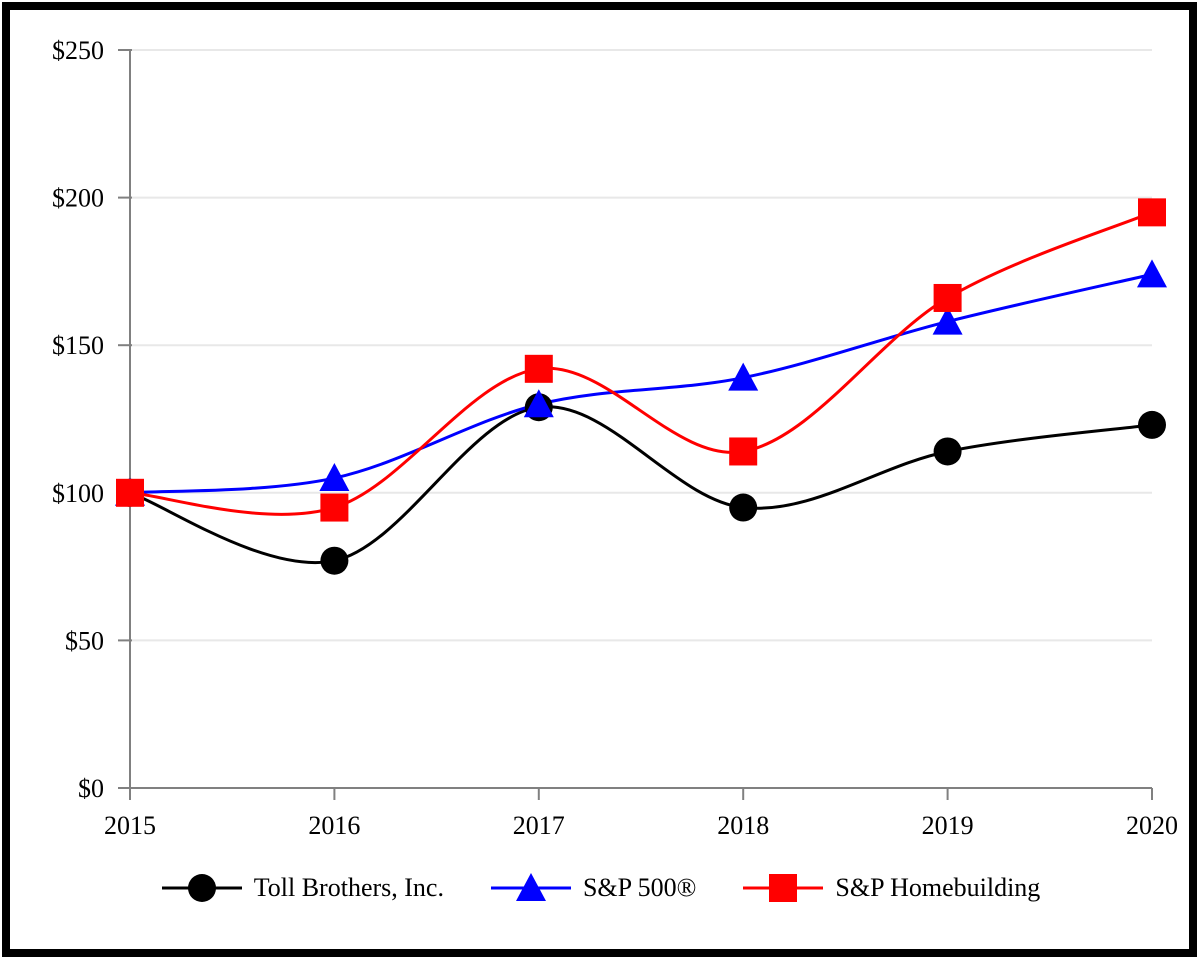 The width and height of the screenshot is (1200, 960). I want to click on y-tick-label: $200, so click(78, 198).